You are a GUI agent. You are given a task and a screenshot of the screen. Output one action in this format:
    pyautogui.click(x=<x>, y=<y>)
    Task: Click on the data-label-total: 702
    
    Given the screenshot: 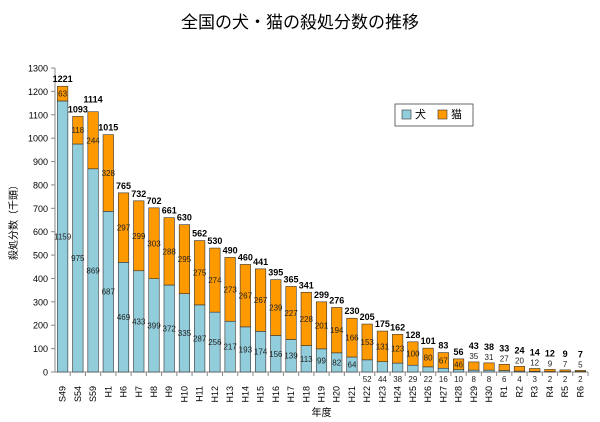 What is the action you would take?
    pyautogui.click(x=153, y=201)
    